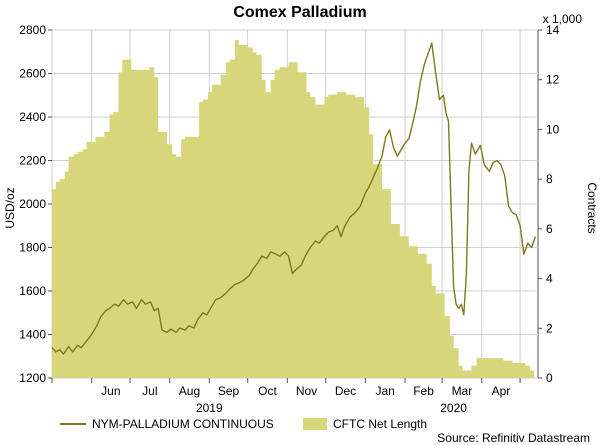 The width and height of the screenshot is (600, 445). What do you see at coordinates (453, 408) in the screenshot?
I see `x-axis-year-label: 2020` at bounding box center [453, 408].